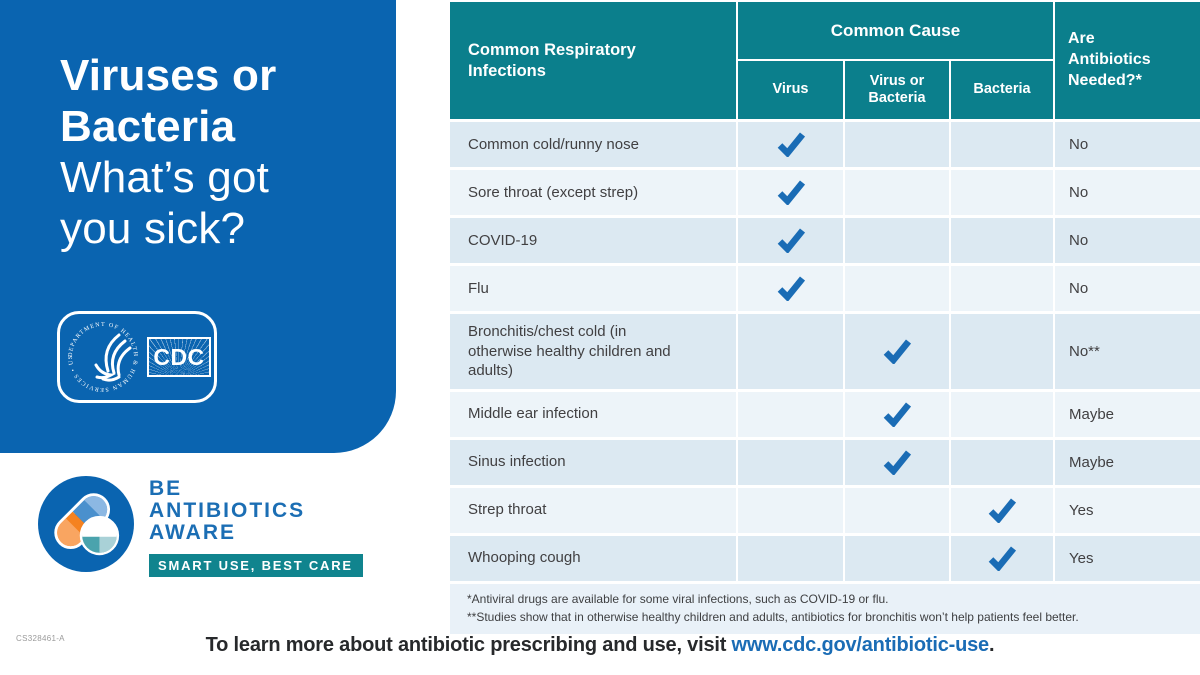 The image size is (1200, 675). What do you see at coordinates (593, 240) in the screenshot?
I see `infection-name: COVID-19` at bounding box center [593, 240].